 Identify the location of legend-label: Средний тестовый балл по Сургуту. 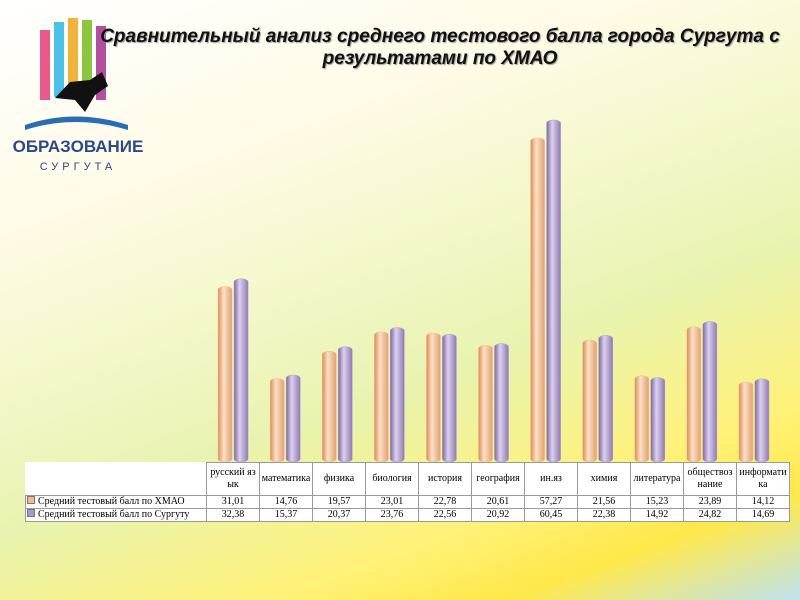
(114, 514).